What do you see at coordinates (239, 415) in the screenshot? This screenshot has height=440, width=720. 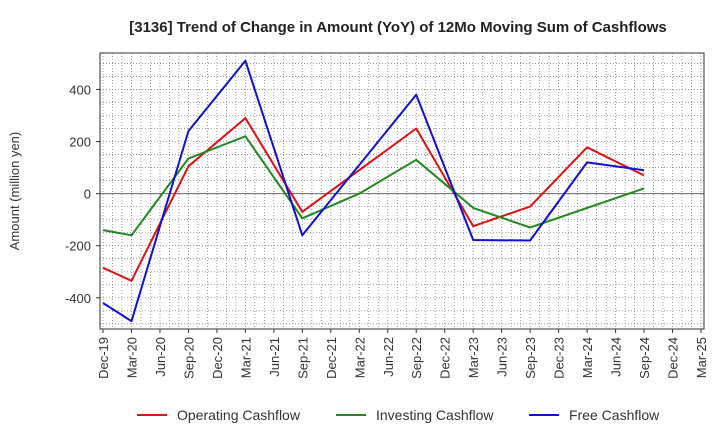 I see `legend-label-operating-cashflow: Operating Cashflow` at bounding box center [239, 415].